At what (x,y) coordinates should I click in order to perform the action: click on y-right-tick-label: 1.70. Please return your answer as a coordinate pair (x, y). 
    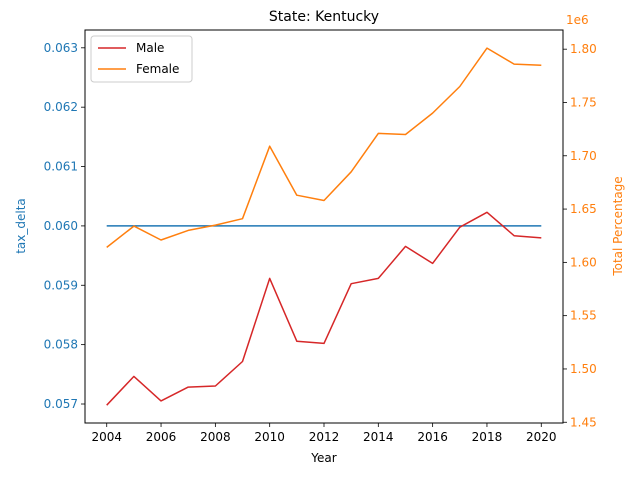
    Looking at the image, I should click on (583, 156).